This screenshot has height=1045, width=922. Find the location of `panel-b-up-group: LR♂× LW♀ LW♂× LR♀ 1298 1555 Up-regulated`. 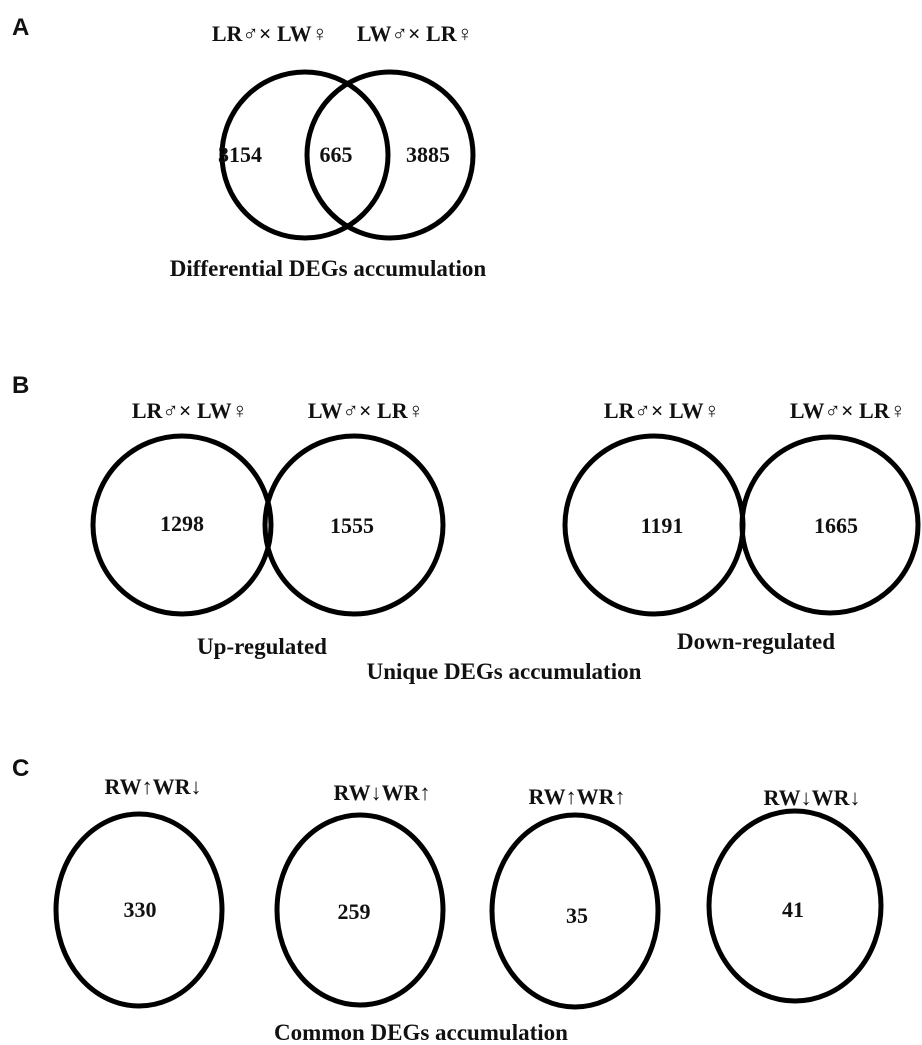

panel-b-up-group: LR♂× LW♀ LW♂× LR♀ 1298 1555 Up-regulated is located at coordinates (268, 528).